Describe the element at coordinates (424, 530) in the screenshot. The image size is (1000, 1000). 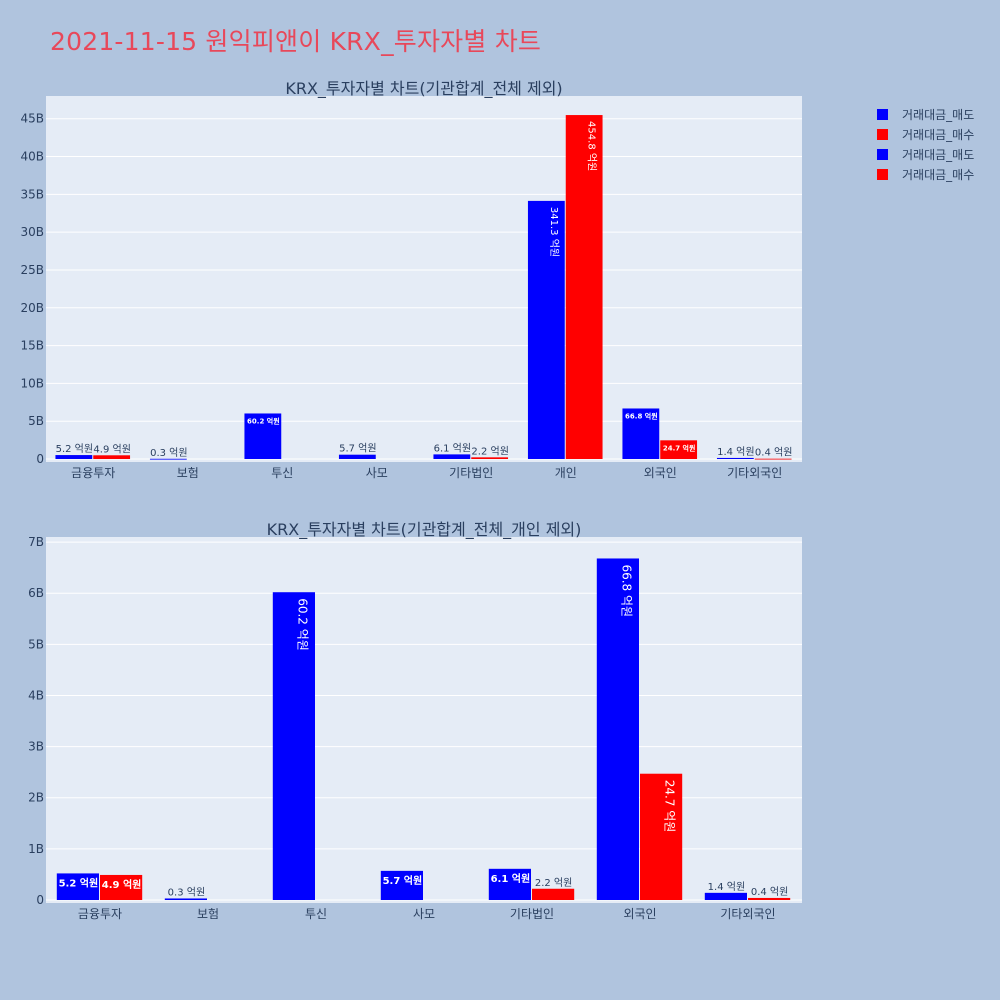
I see `chart-title: KRX_투자자별 차트(기관합계_전체_개인 제외)` at that location.